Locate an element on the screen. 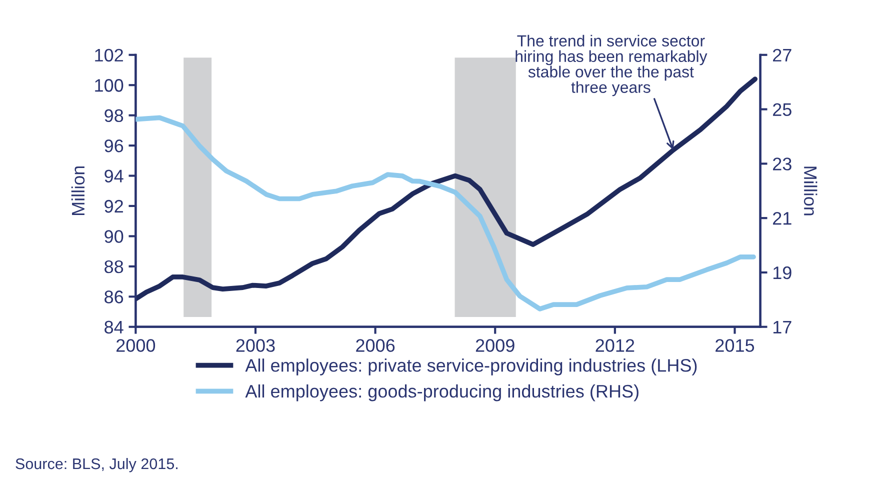  y-tick-label: 100 is located at coordinates (109, 85).